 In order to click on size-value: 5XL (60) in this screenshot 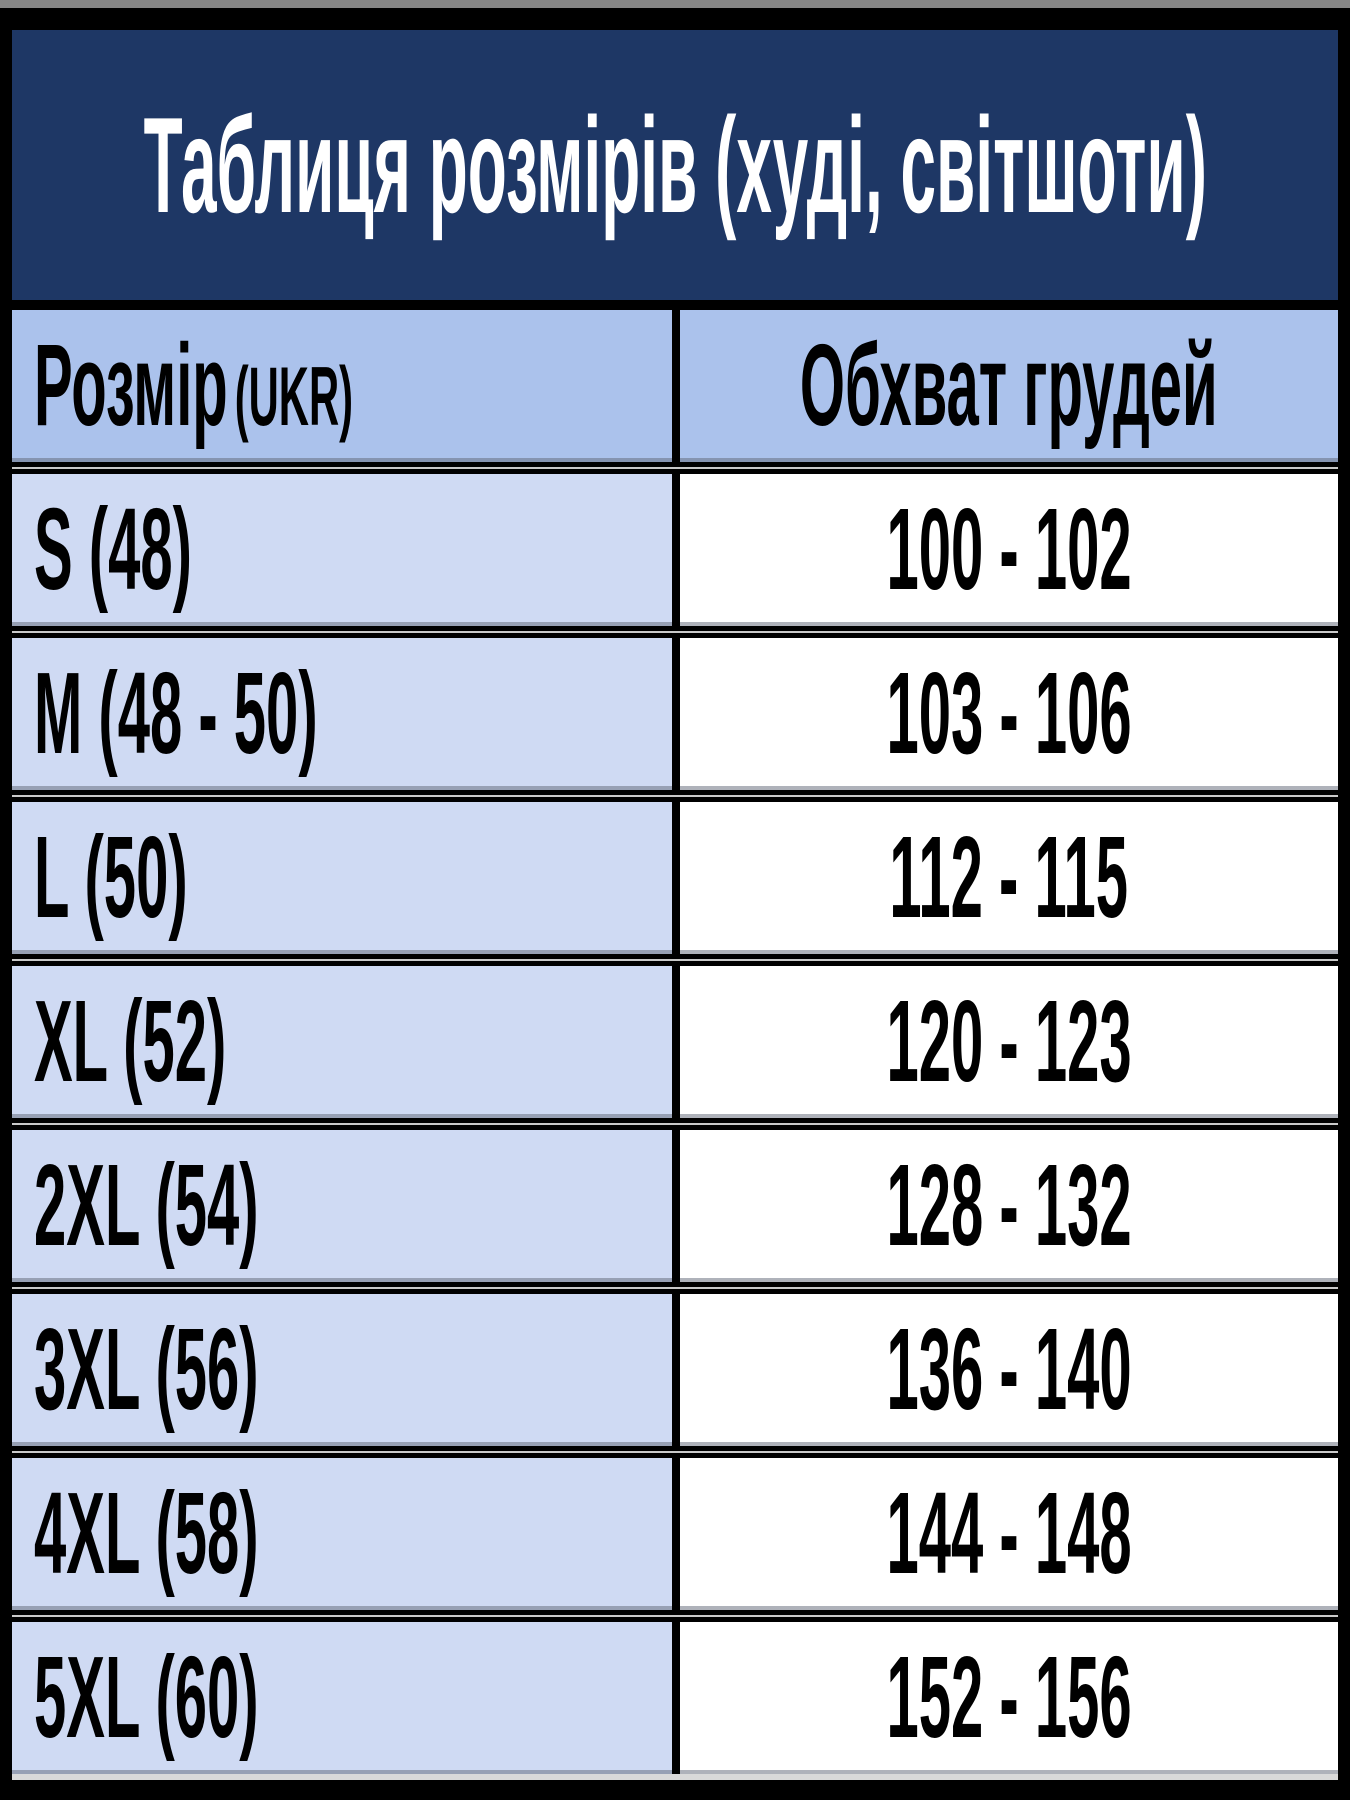, I will do `click(146, 1697)`.